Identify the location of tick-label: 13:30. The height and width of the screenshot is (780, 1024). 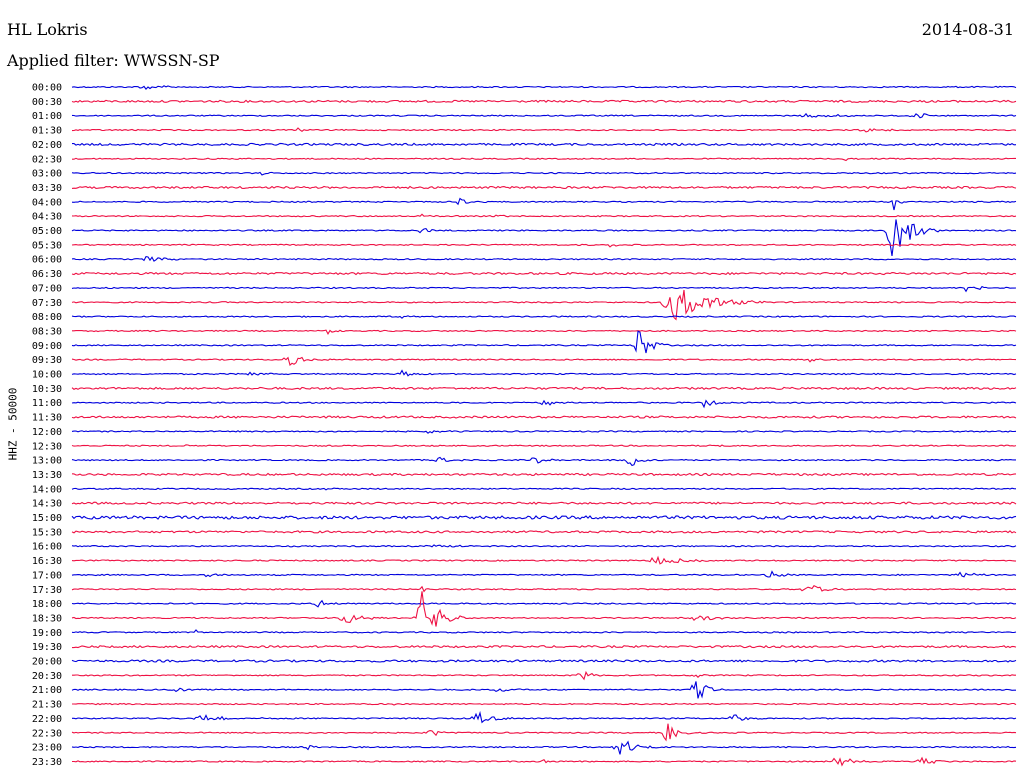
(47, 475).